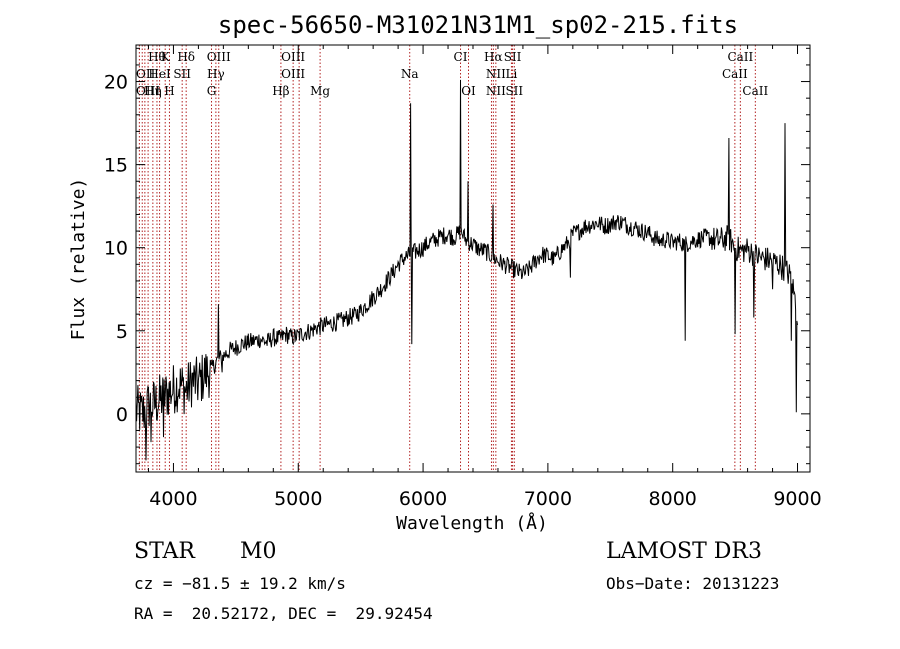 This screenshot has height=649, width=900. I want to click on line-label: HeI, so click(159, 74).